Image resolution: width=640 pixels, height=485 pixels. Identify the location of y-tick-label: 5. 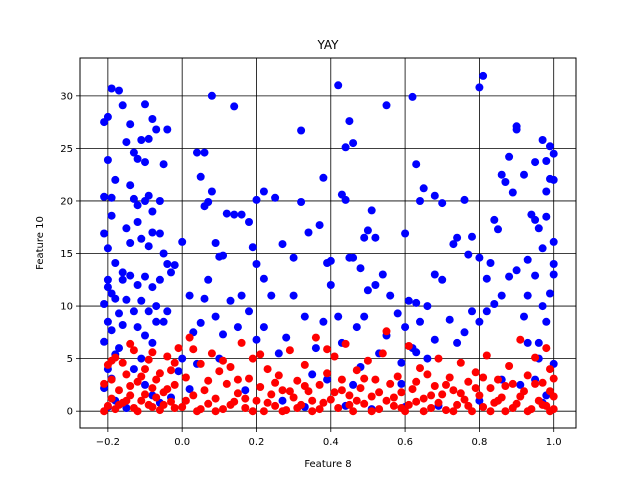
(70, 359).